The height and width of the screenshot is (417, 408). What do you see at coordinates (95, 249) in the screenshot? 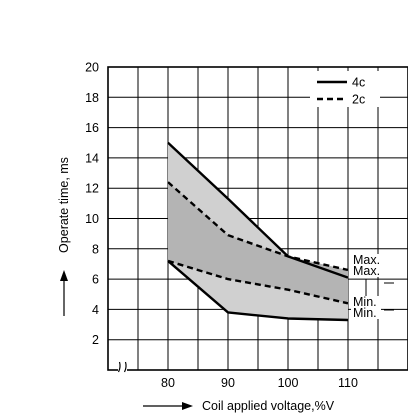
I see `y-tick-label: 8` at bounding box center [95, 249].